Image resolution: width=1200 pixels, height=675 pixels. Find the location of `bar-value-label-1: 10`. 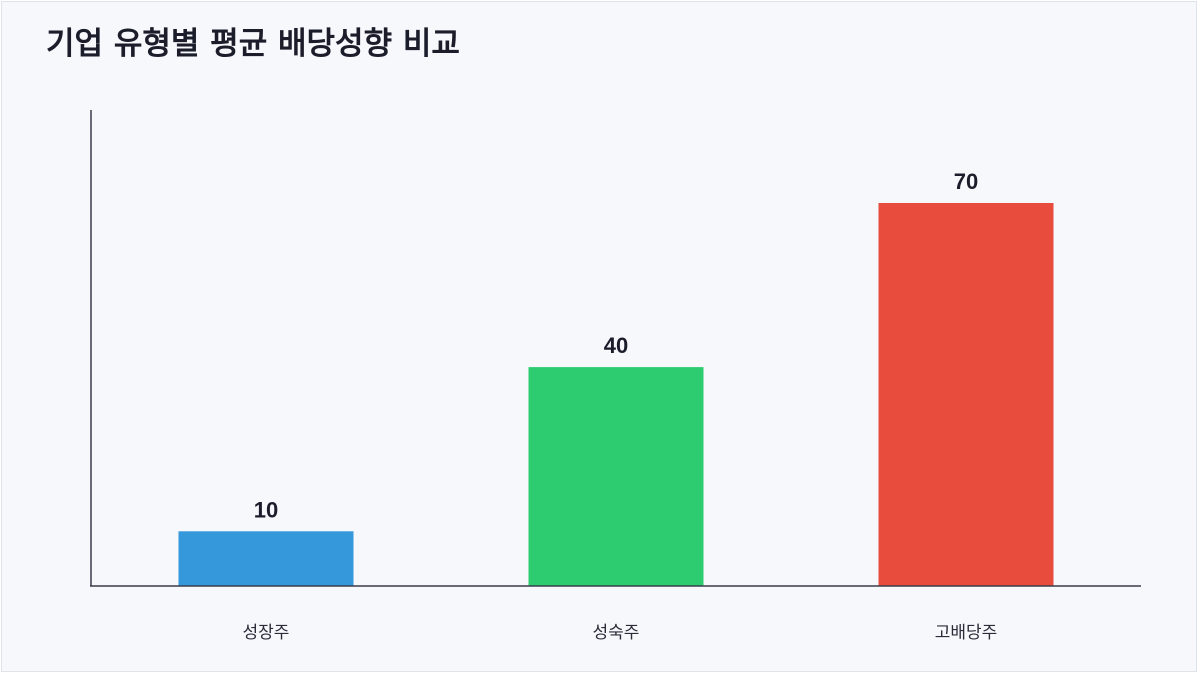

bar-value-label-1: 10 is located at coordinates (266, 509).